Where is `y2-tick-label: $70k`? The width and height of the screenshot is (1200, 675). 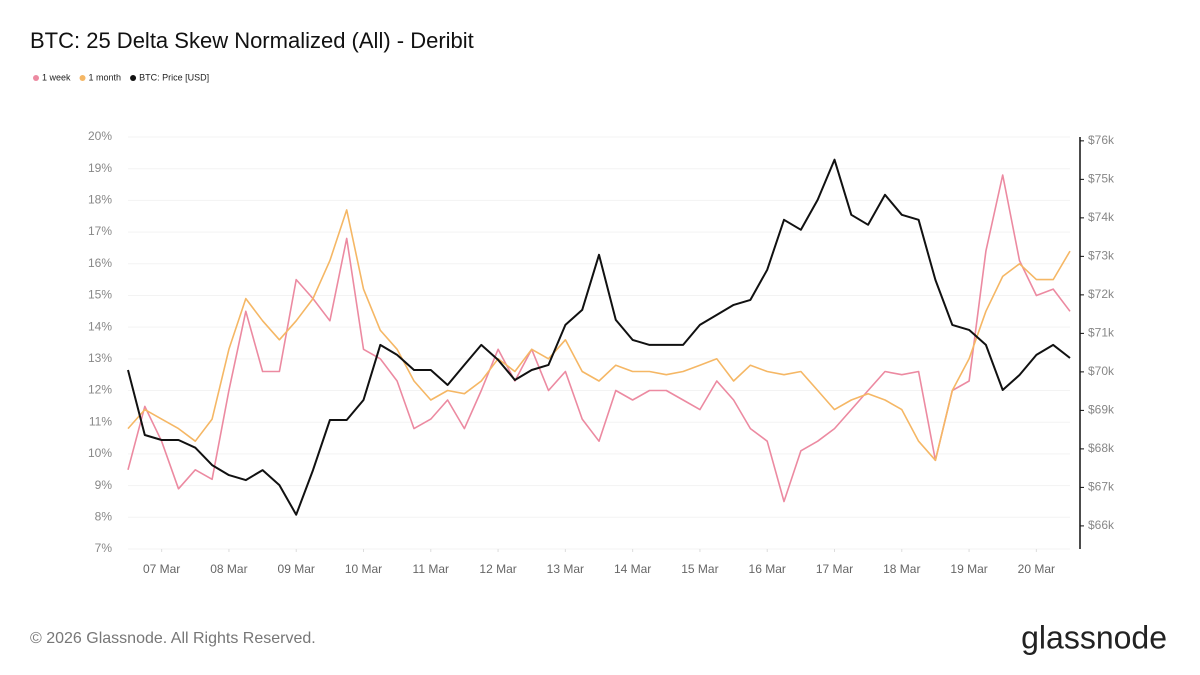
y2-tick-label: $70k is located at coordinates (1101, 371).